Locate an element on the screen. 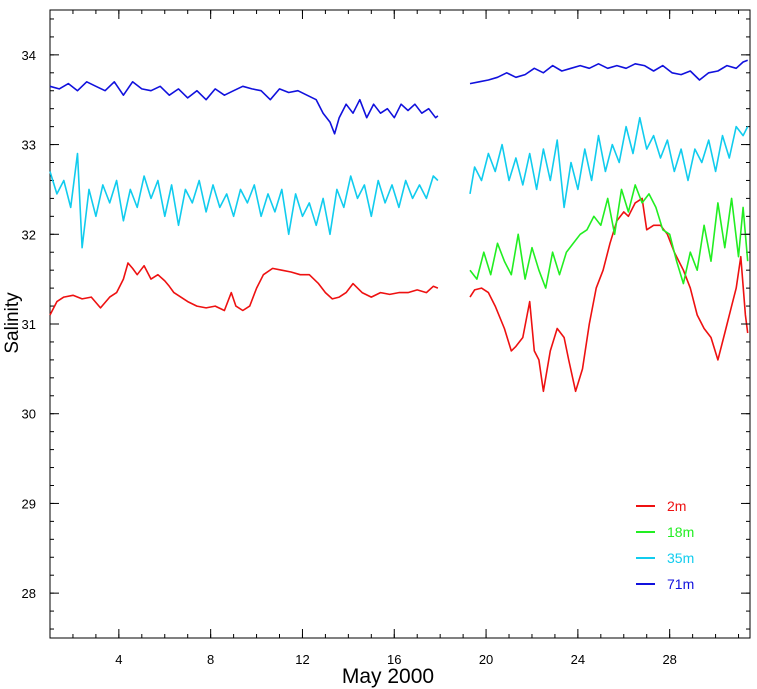 This screenshot has width=757, height=689. x-tick-label: 12 is located at coordinates (302, 659).